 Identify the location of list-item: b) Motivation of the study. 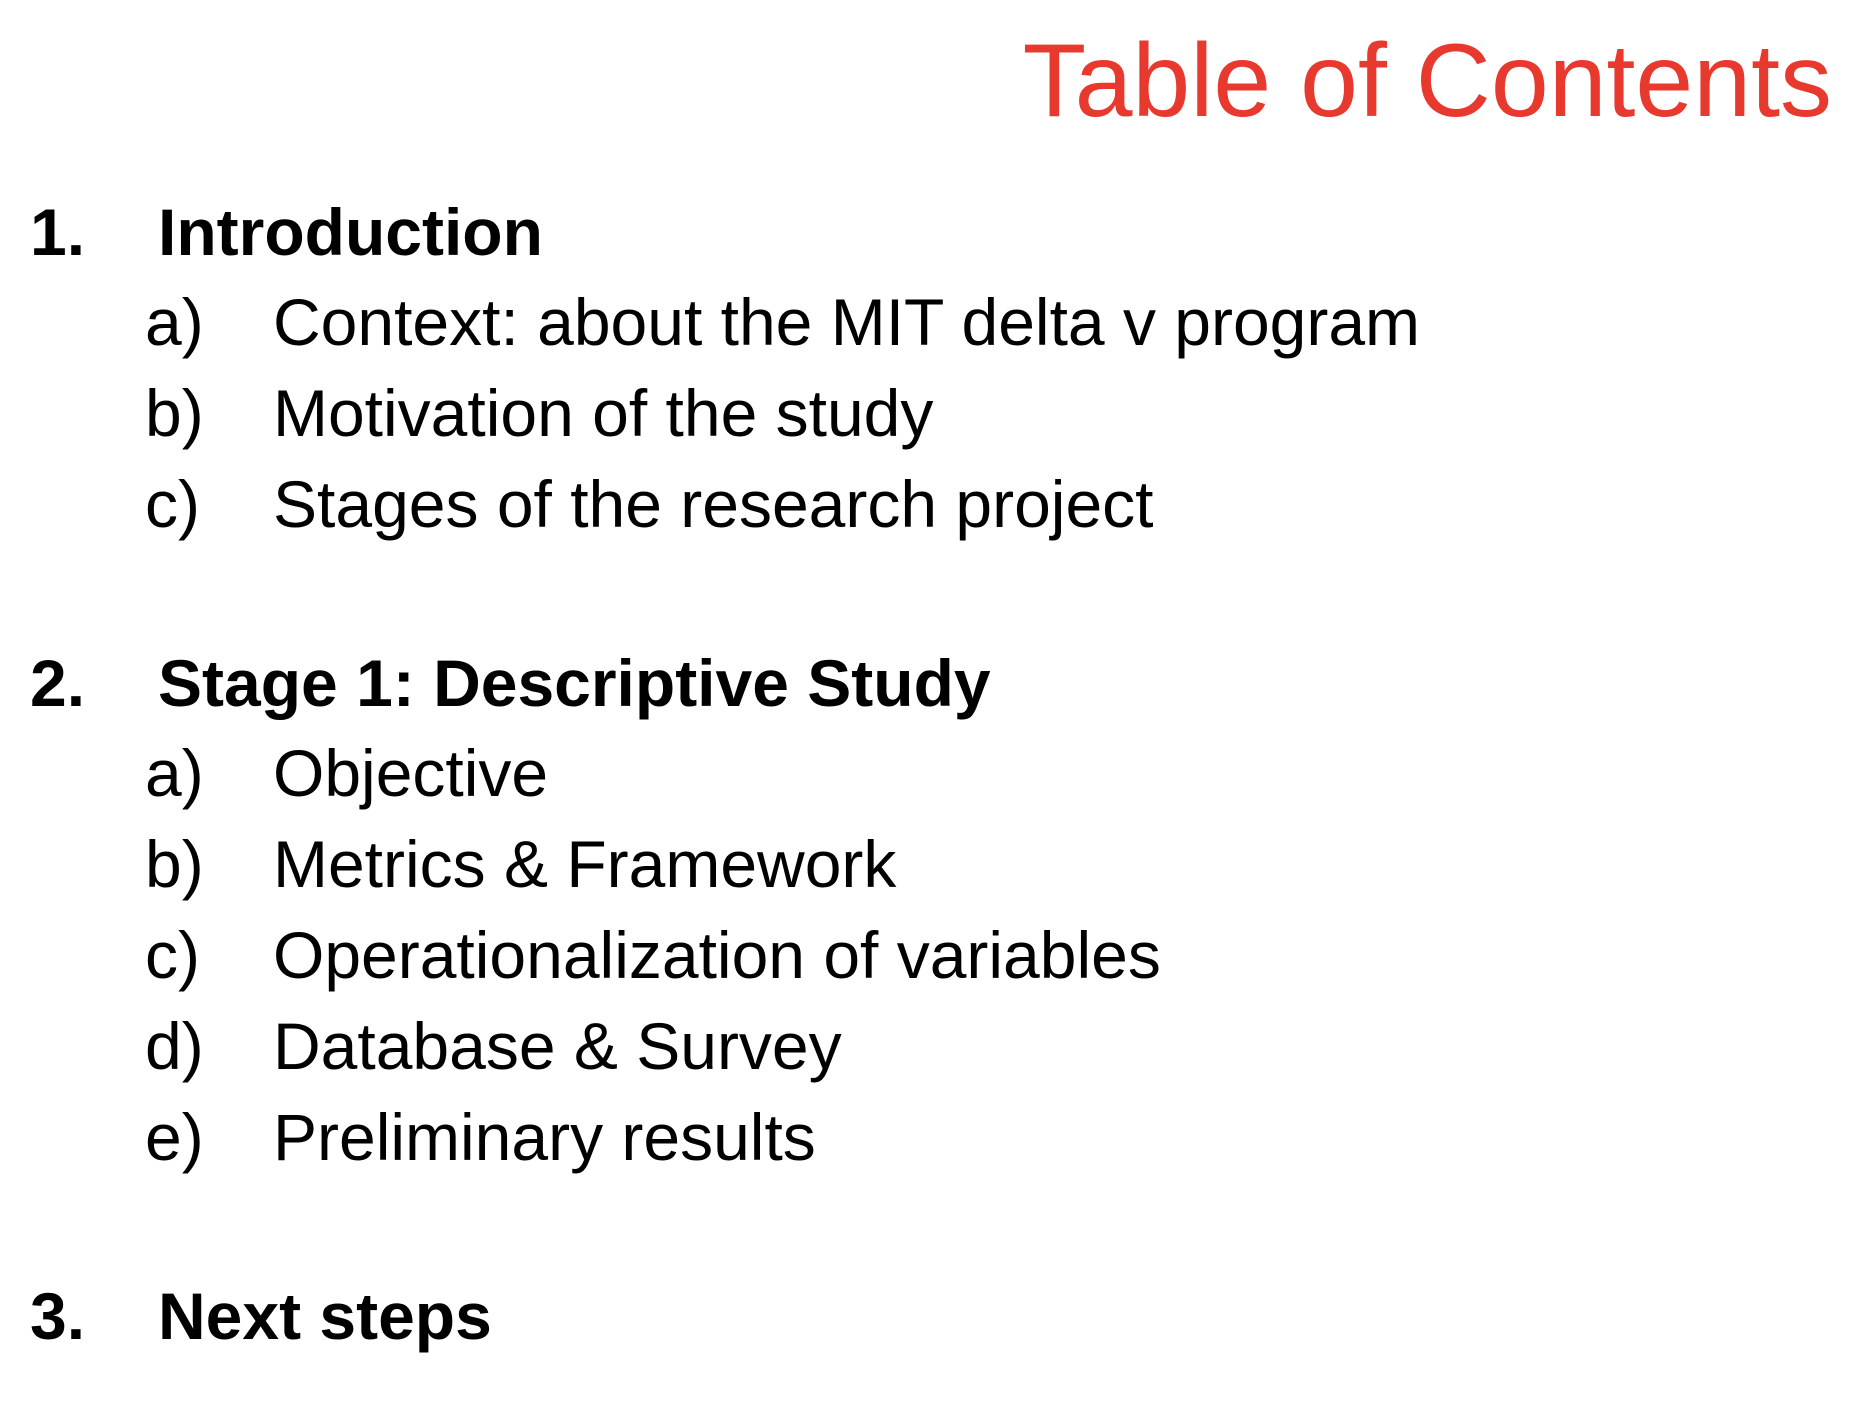
(930, 420).